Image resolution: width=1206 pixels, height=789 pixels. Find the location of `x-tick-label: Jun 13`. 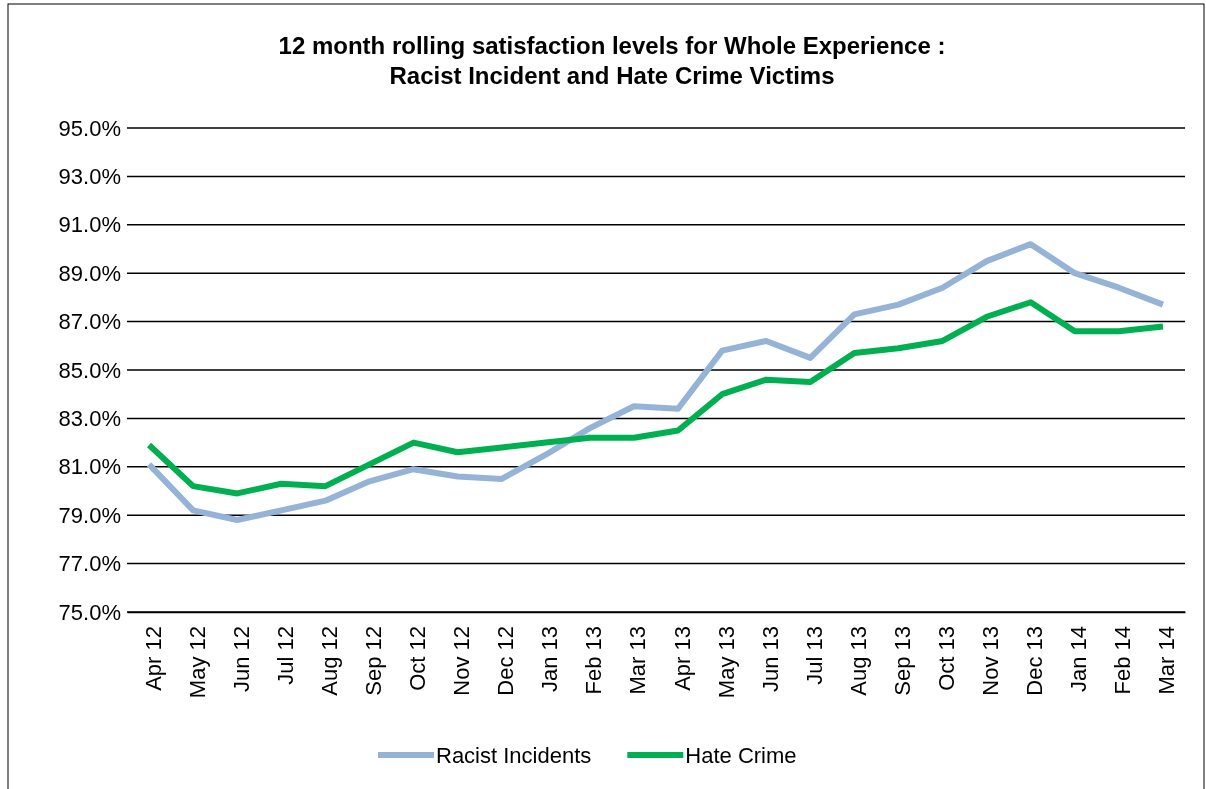

x-tick-label: Jun 13 is located at coordinates (770, 659).